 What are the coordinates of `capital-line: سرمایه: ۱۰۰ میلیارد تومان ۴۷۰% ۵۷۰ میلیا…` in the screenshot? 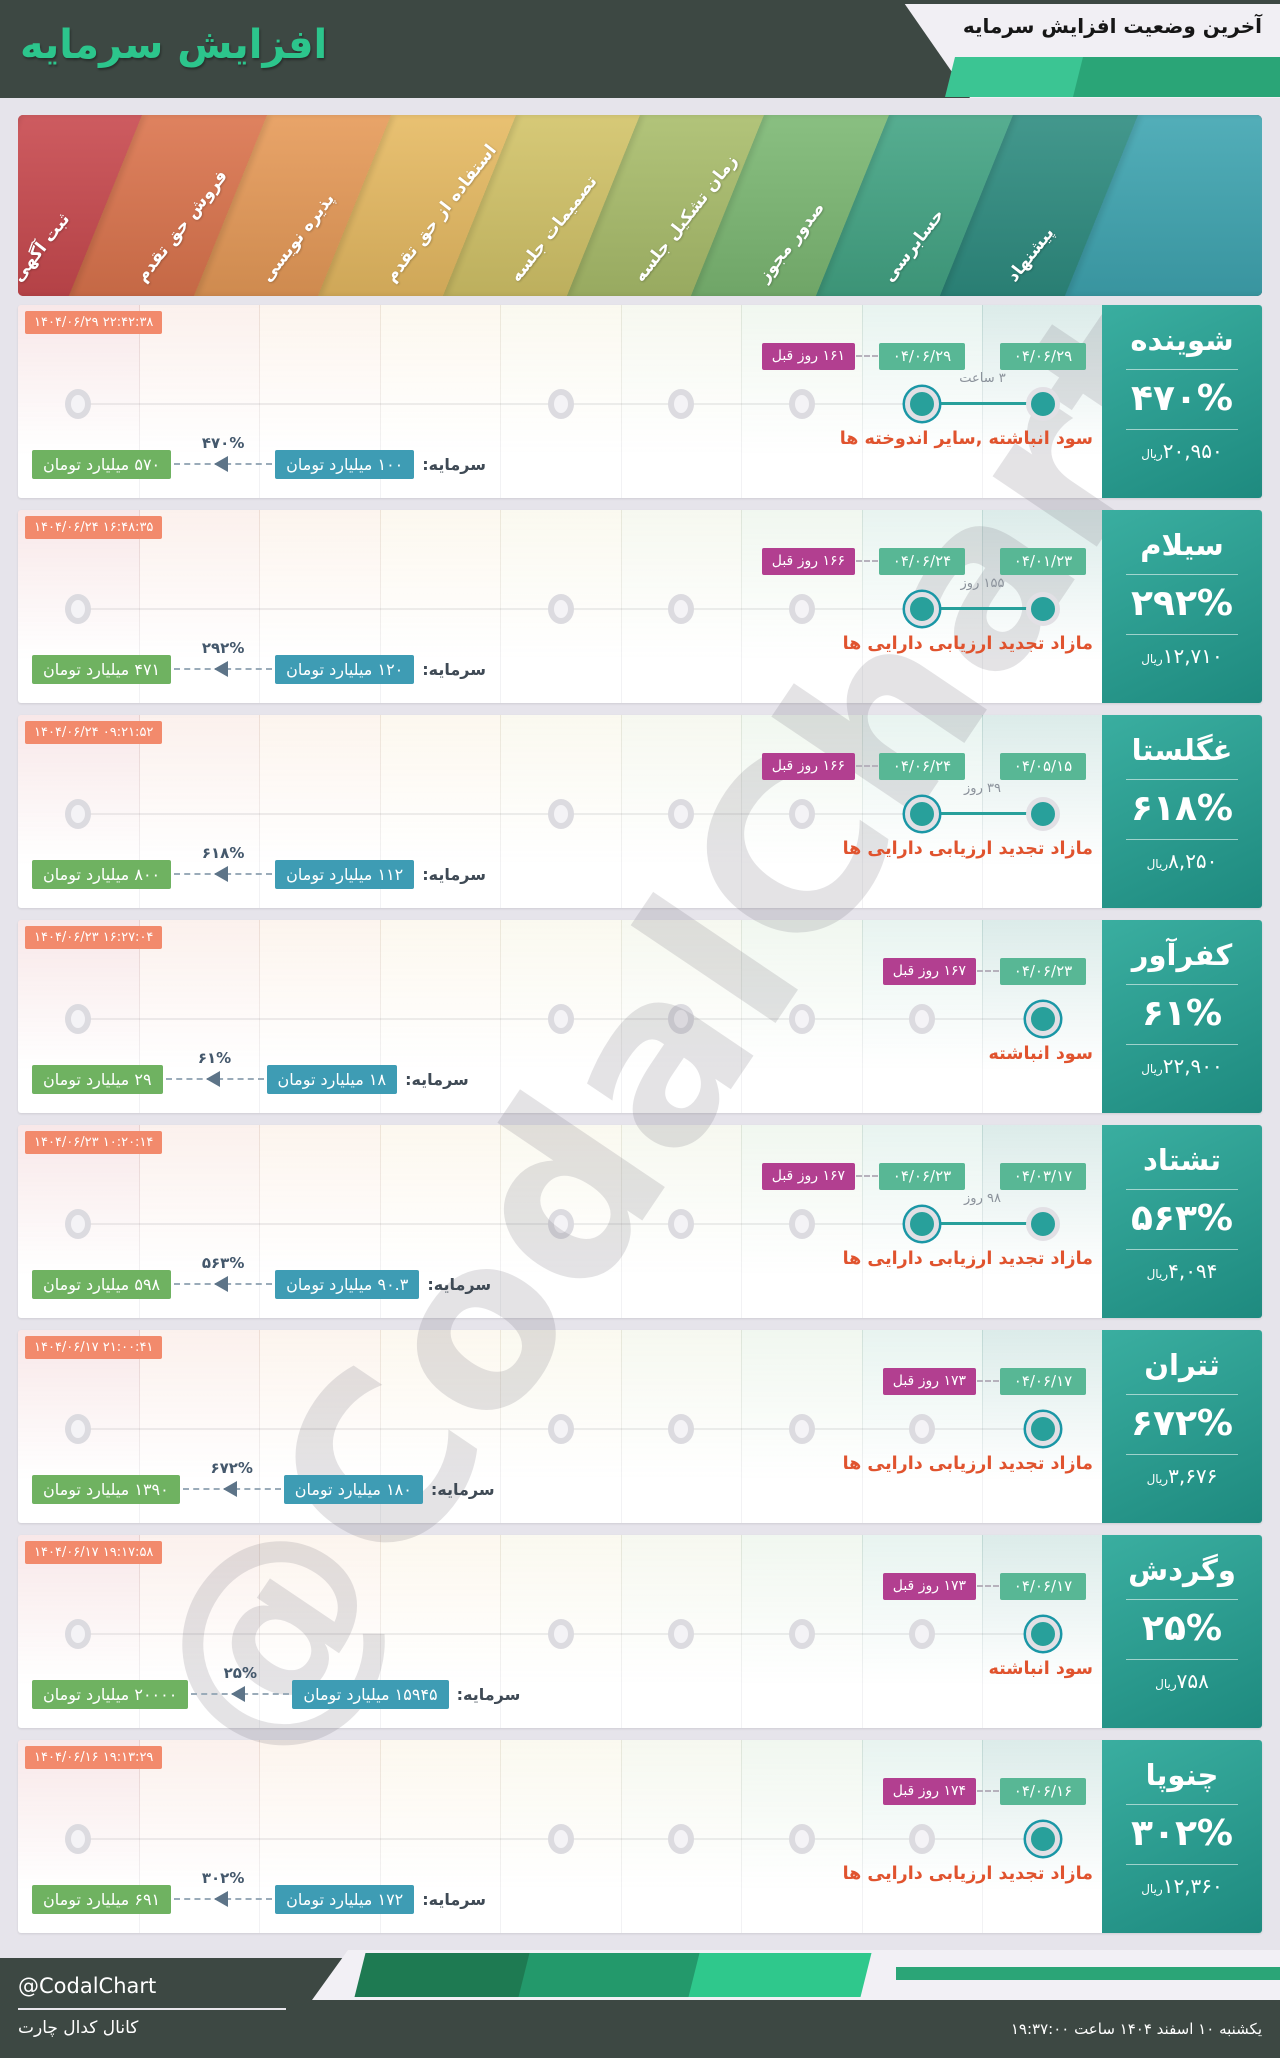 It's located at (259, 457).